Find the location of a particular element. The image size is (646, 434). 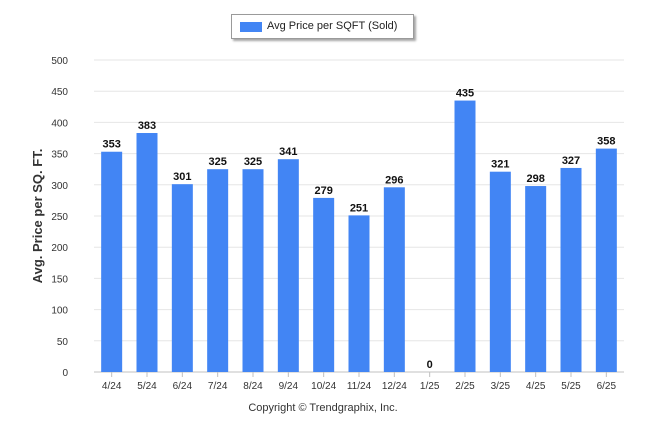

x-tick-label: 9/24 is located at coordinates (289, 386).